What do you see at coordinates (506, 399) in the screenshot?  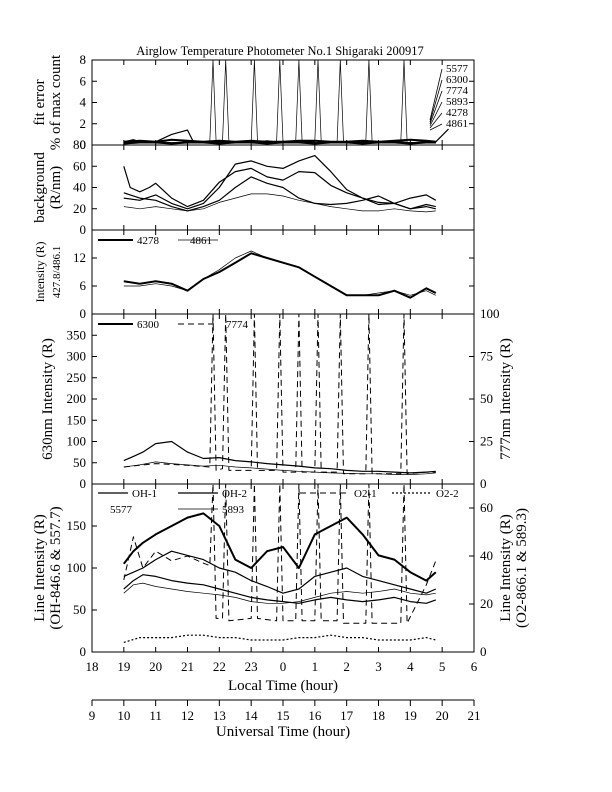 I see `y-right-axis-label: 777nm Intensity (R)` at bounding box center [506, 399].